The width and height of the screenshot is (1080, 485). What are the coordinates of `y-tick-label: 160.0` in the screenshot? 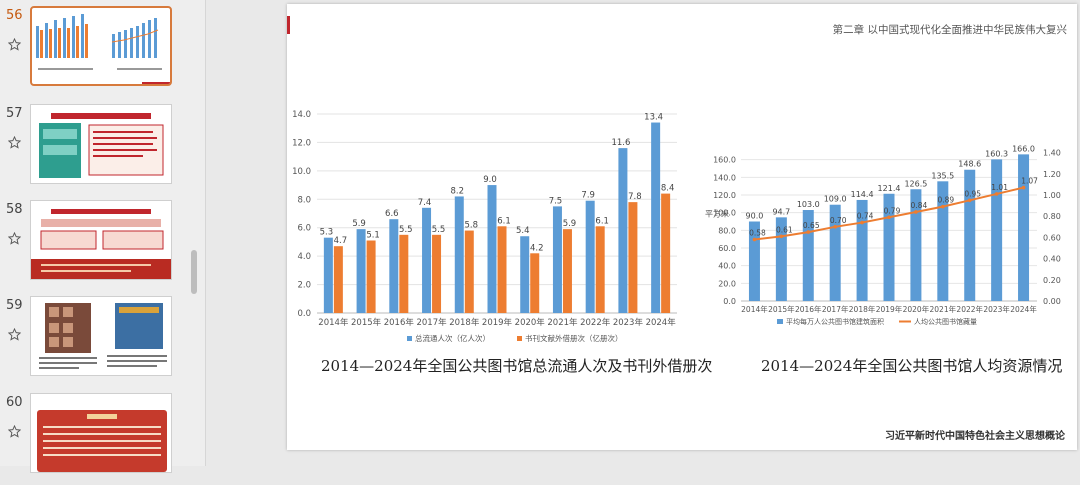 It's located at (724, 160).